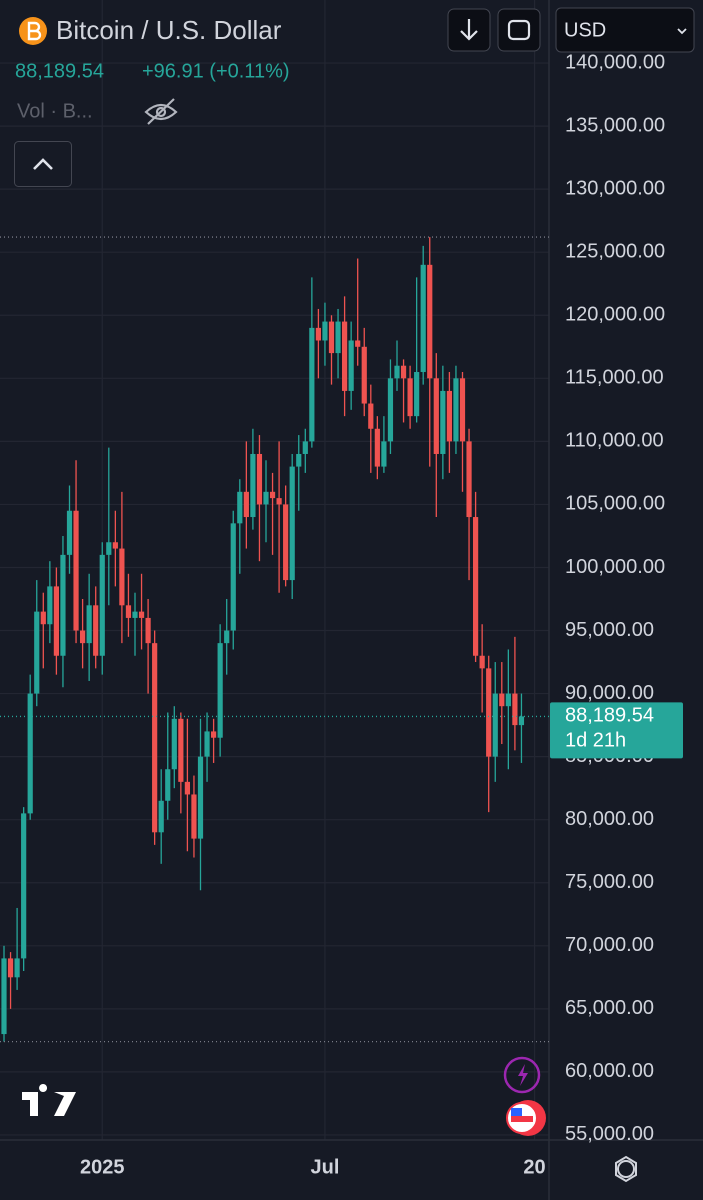 The image size is (703, 1200). Describe the element at coordinates (625, 30) in the screenshot. I see `currency-select: USD` at that location.